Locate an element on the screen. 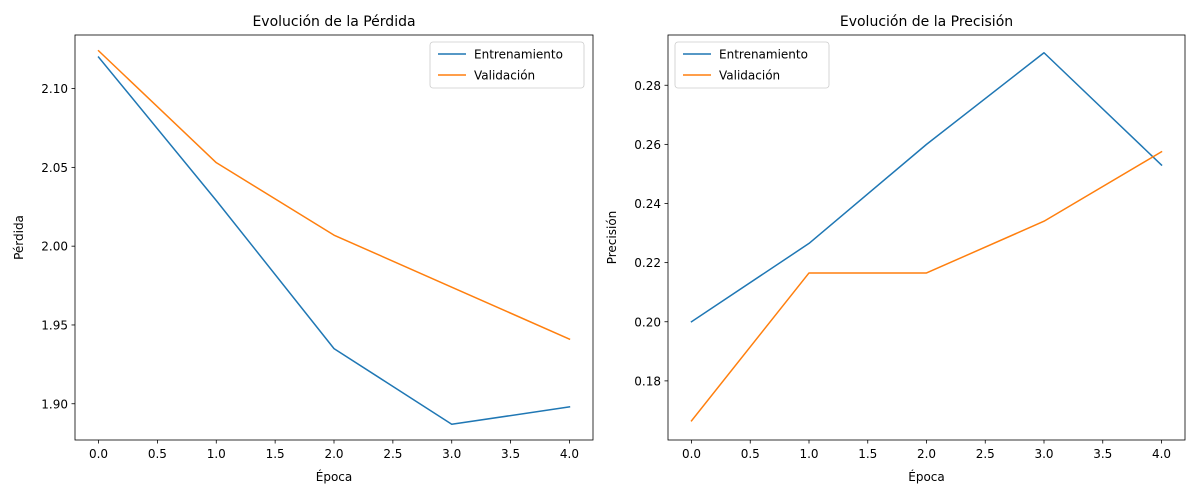  y-tick-label: 2.00 is located at coordinates (54, 247).